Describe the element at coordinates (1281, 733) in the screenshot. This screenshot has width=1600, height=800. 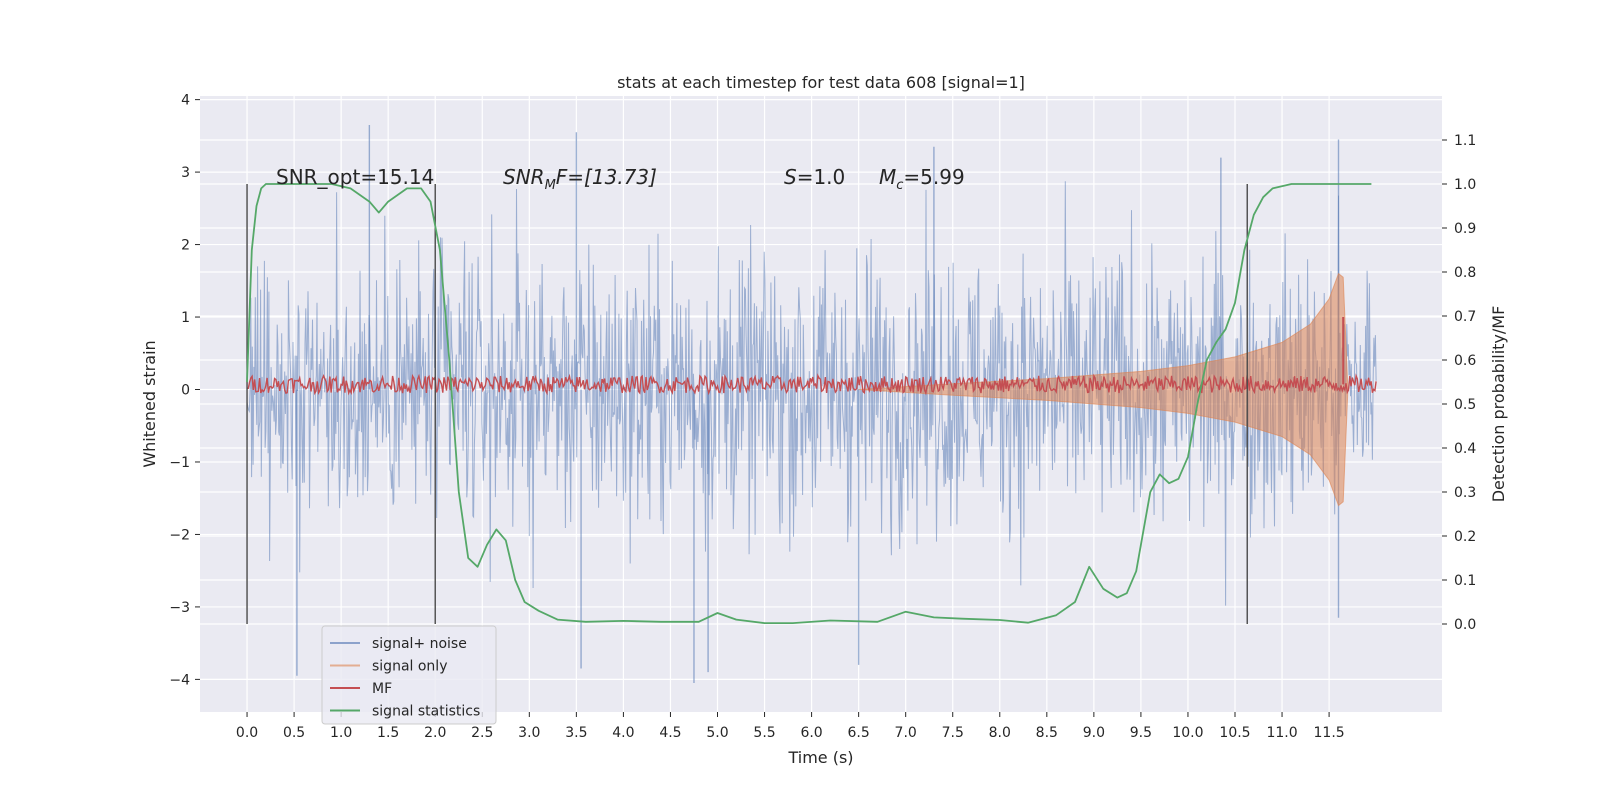
I see `x-tick-label: 11.0` at that location.